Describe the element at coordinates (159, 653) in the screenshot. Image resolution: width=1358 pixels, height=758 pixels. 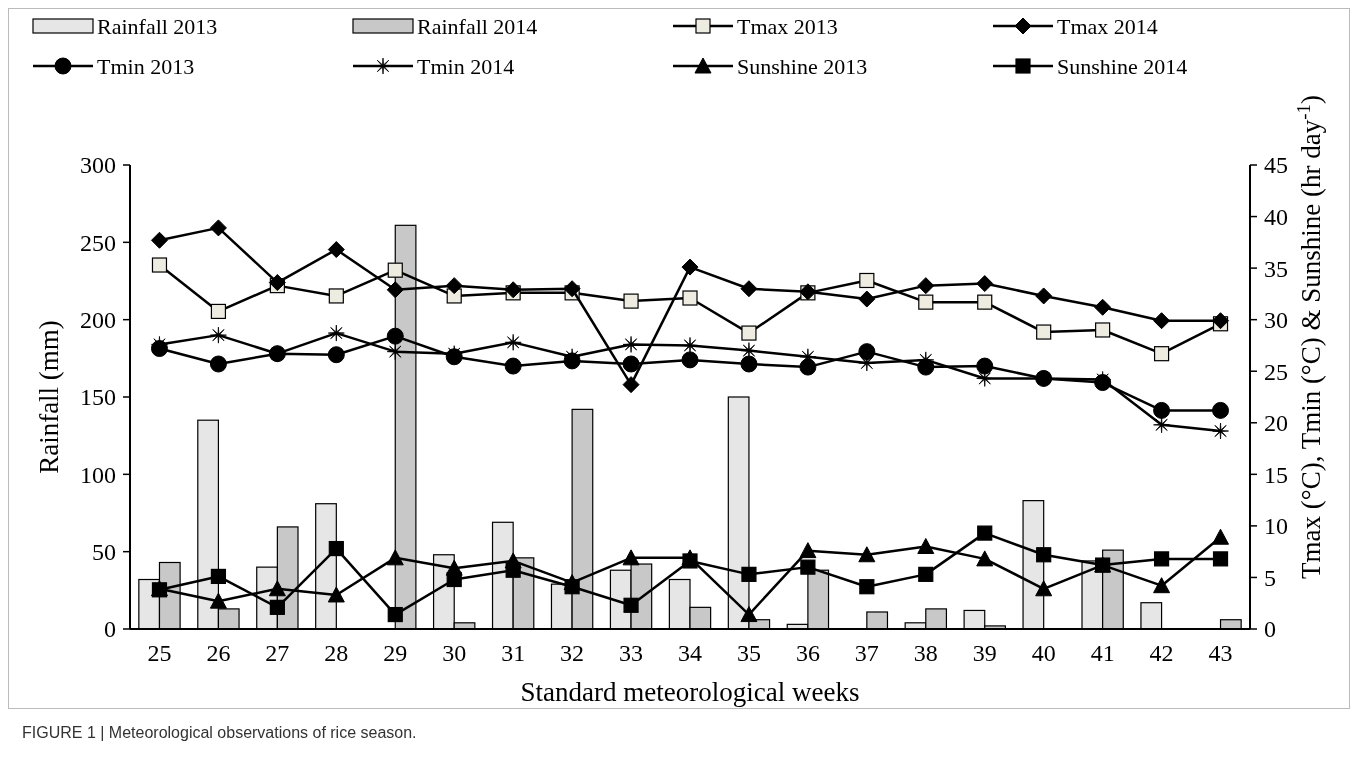
I see `x-tick-label: 25` at that location.